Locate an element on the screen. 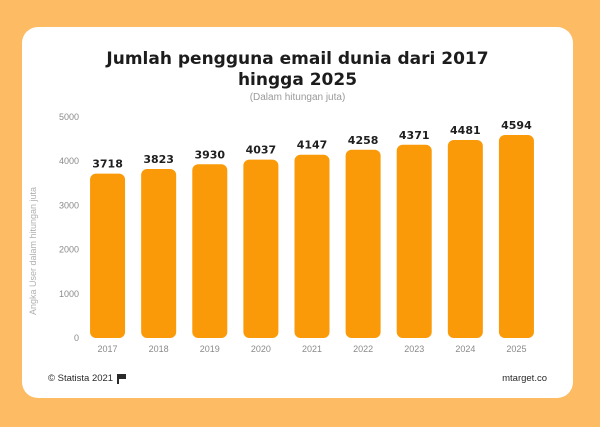 This screenshot has width=600, height=427. y-tick-label: 4000 is located at coordinates (69, 161).